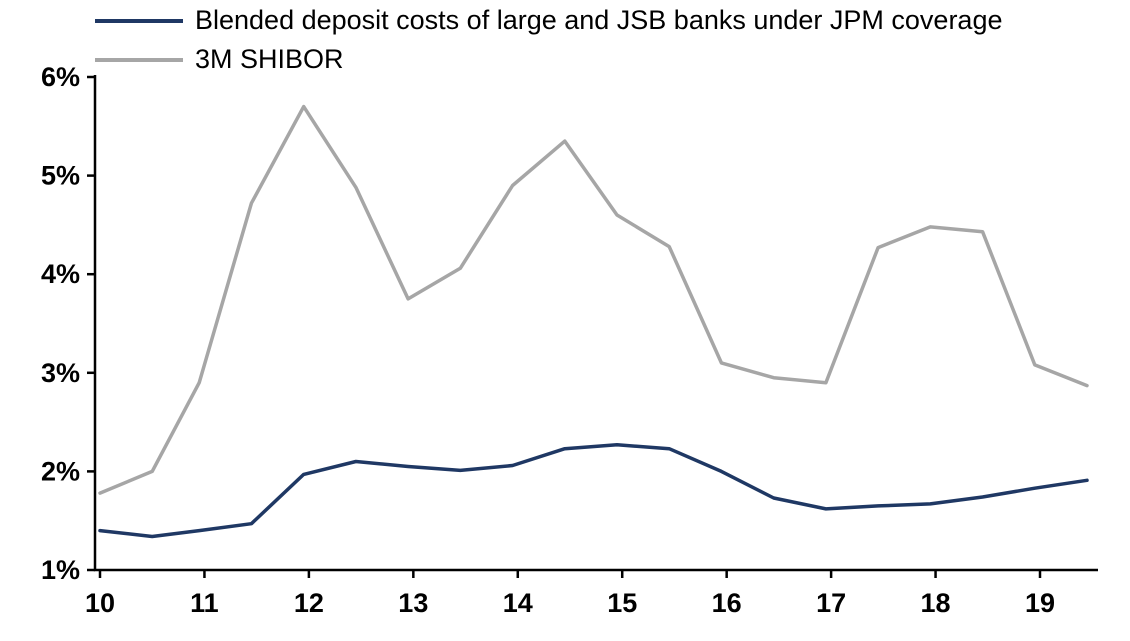  Describe the element at coordinates (269, 59) in the screenshot. I see `legend-label-shibor: 3M SHIBOR` at that location.